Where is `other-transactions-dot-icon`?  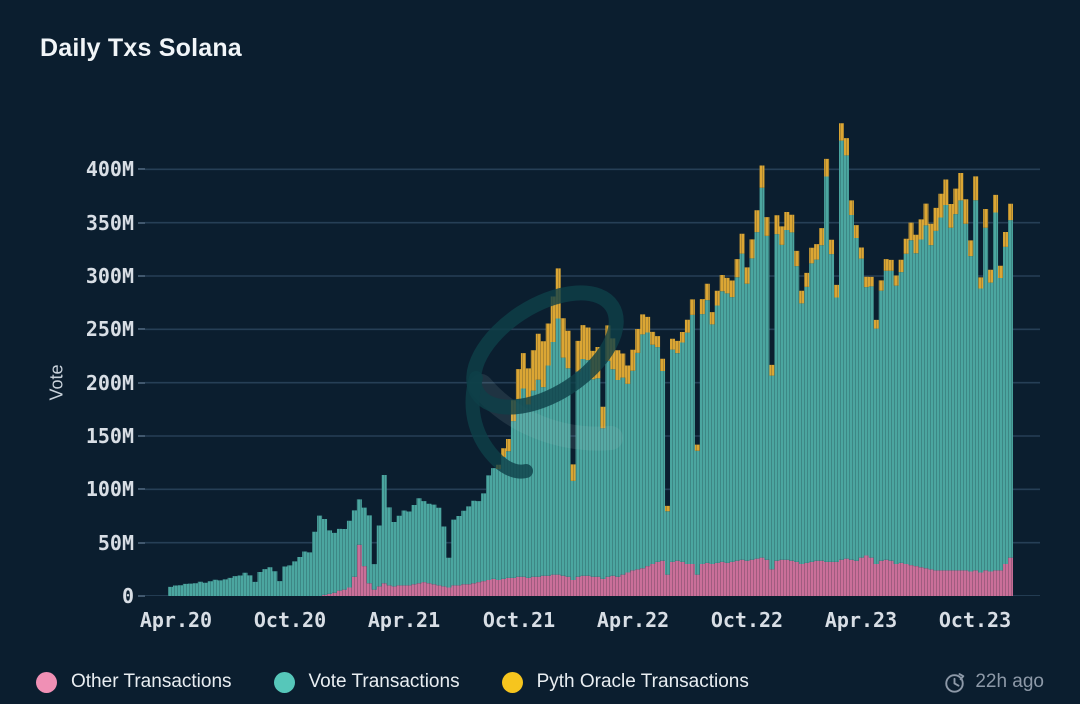 other-transactions-dot-icon is located at coordinates (46, 682).